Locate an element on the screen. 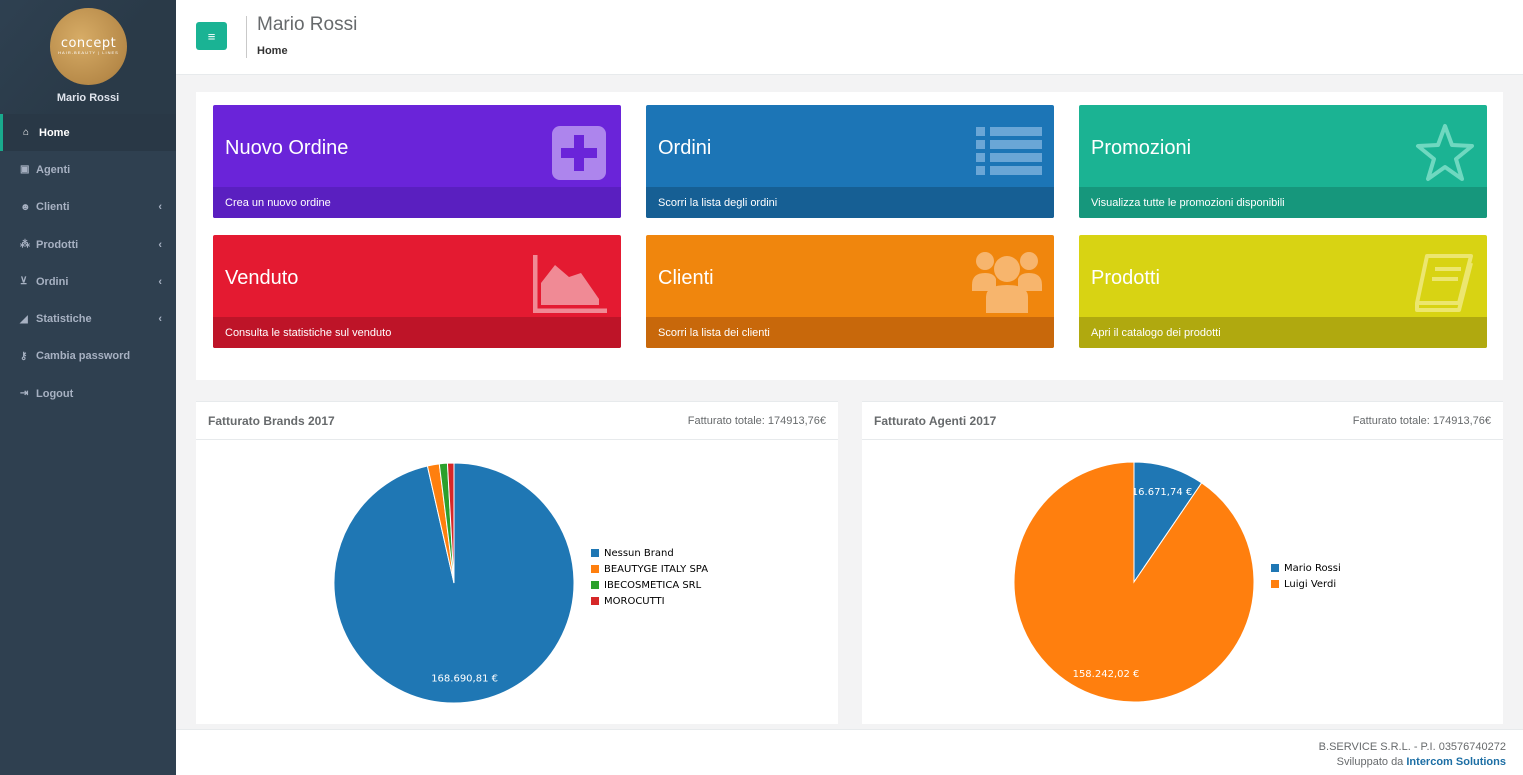 The width and height of the screenshot is (1523, 775). tile-title: Ordini is located at coordinates (685, 148).